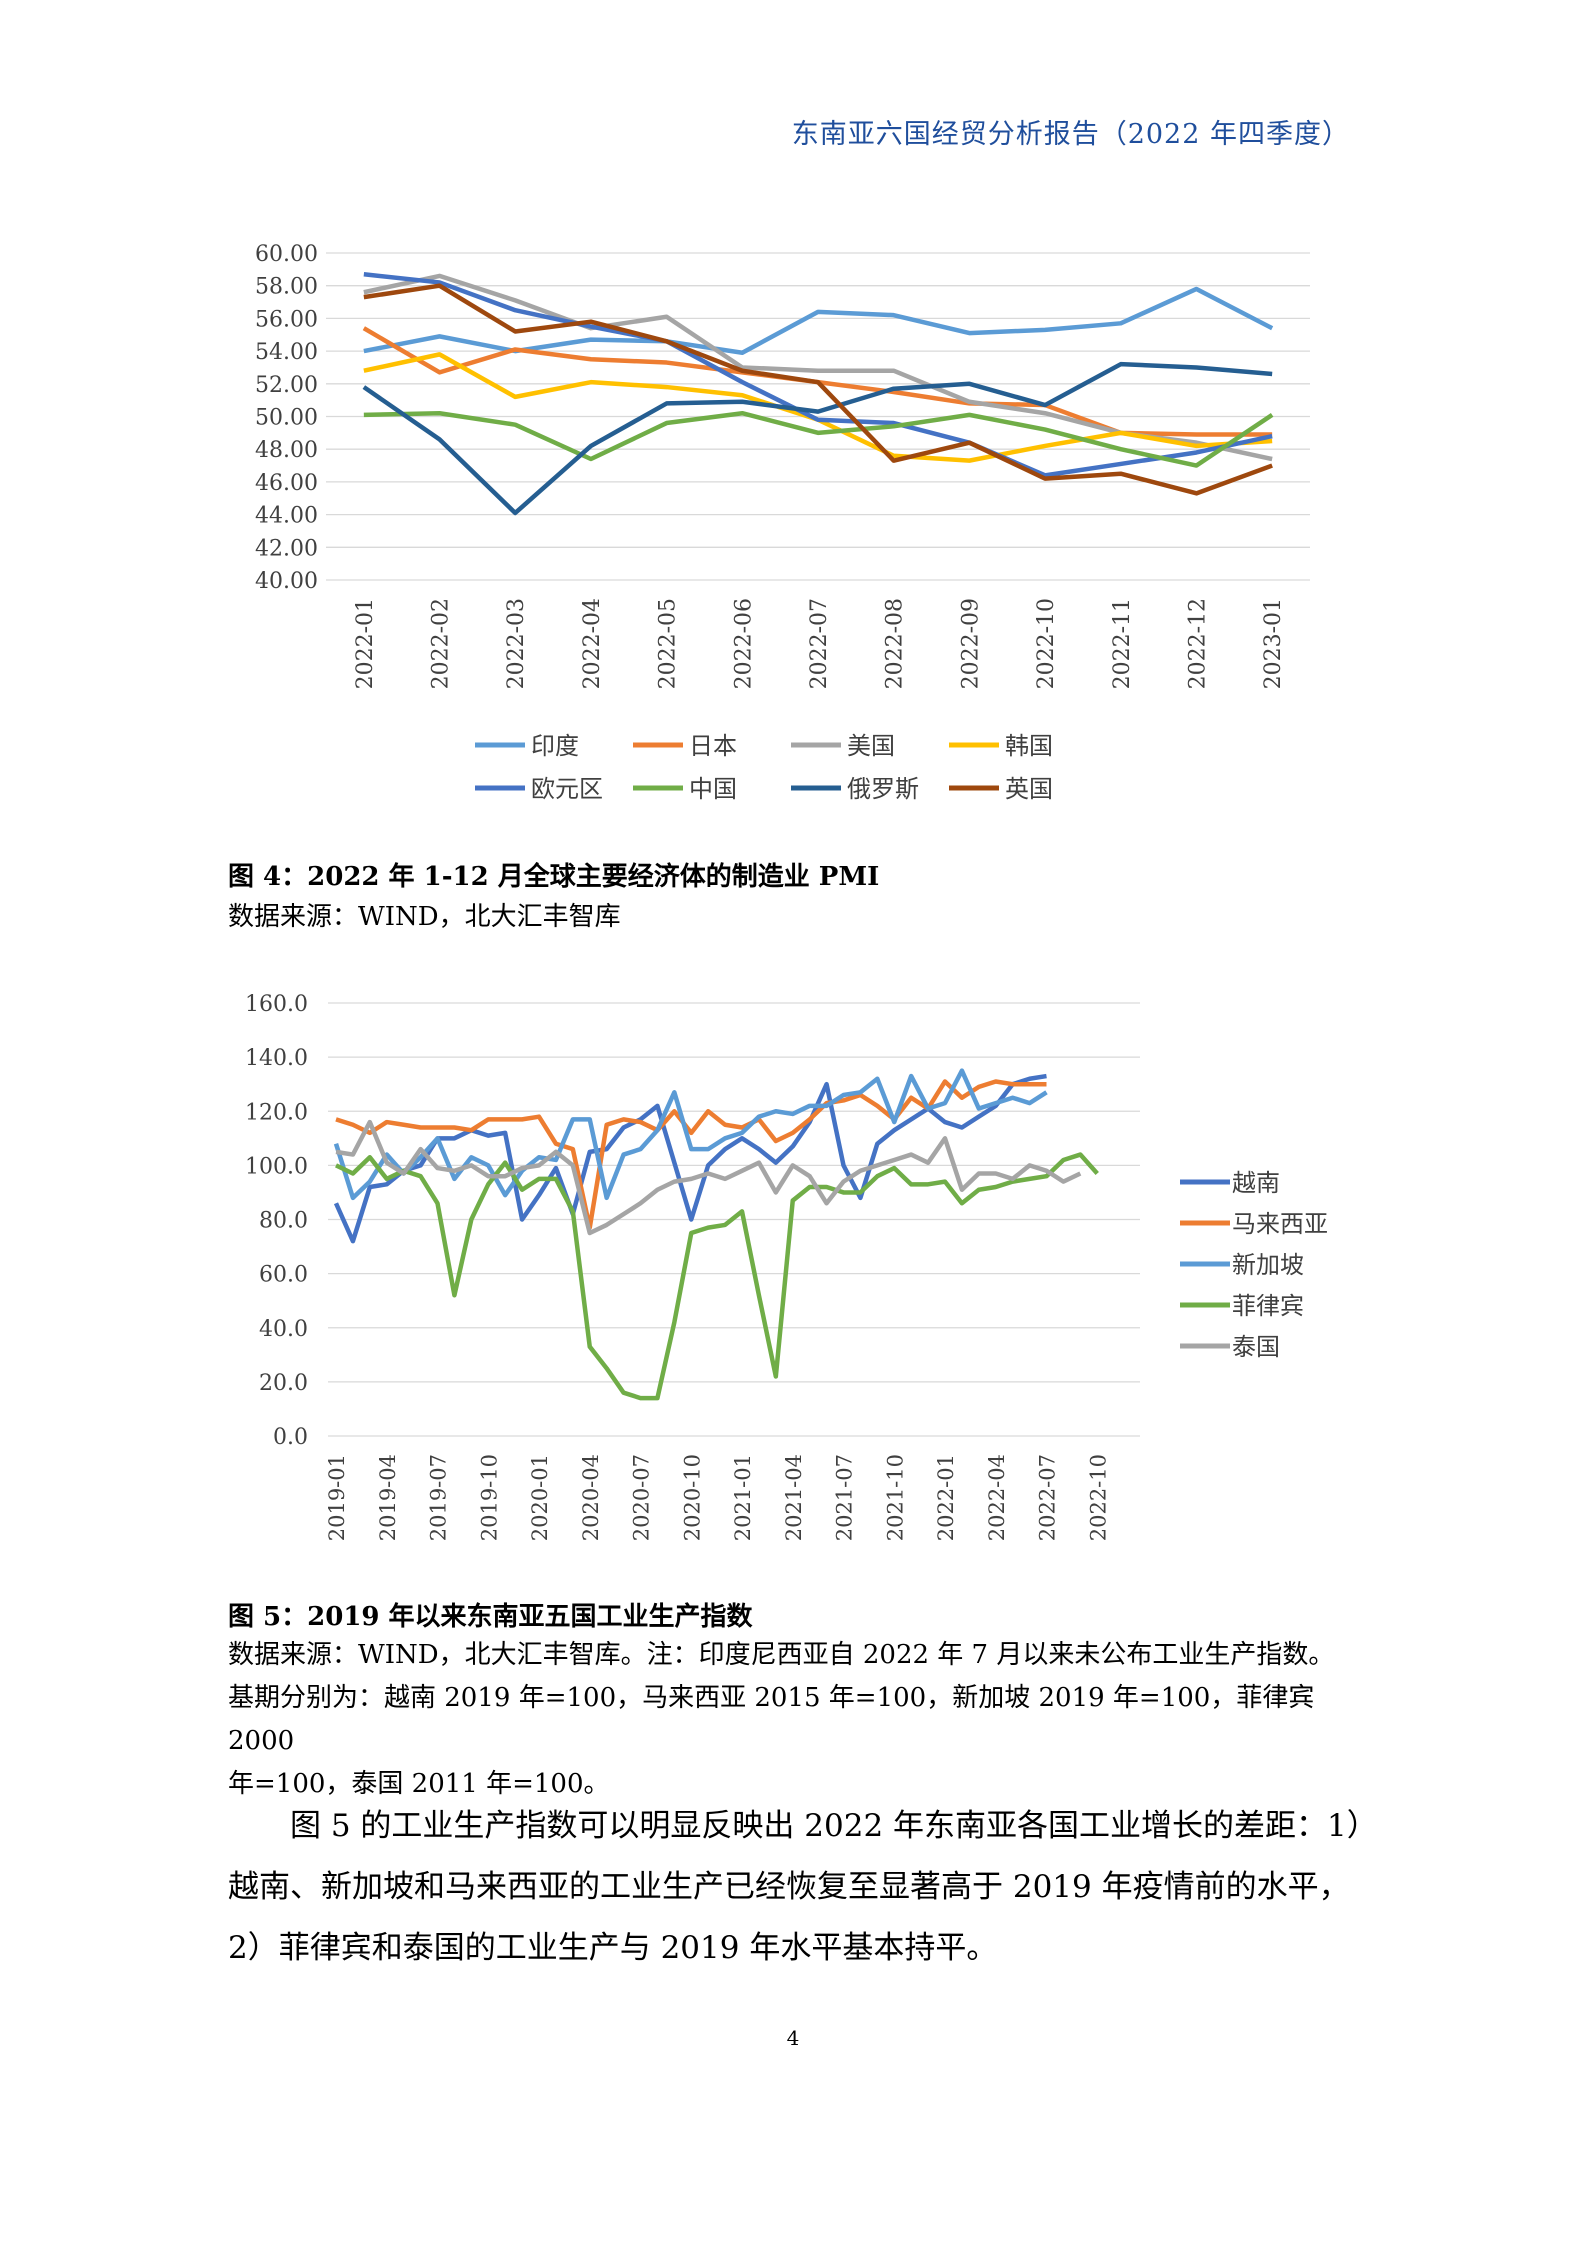 This screenshot has width=1586, height=2244. Describe the element at coordinates (276, 1004) in the screenshot. I see `y-tick-label: 160.0` at that location.